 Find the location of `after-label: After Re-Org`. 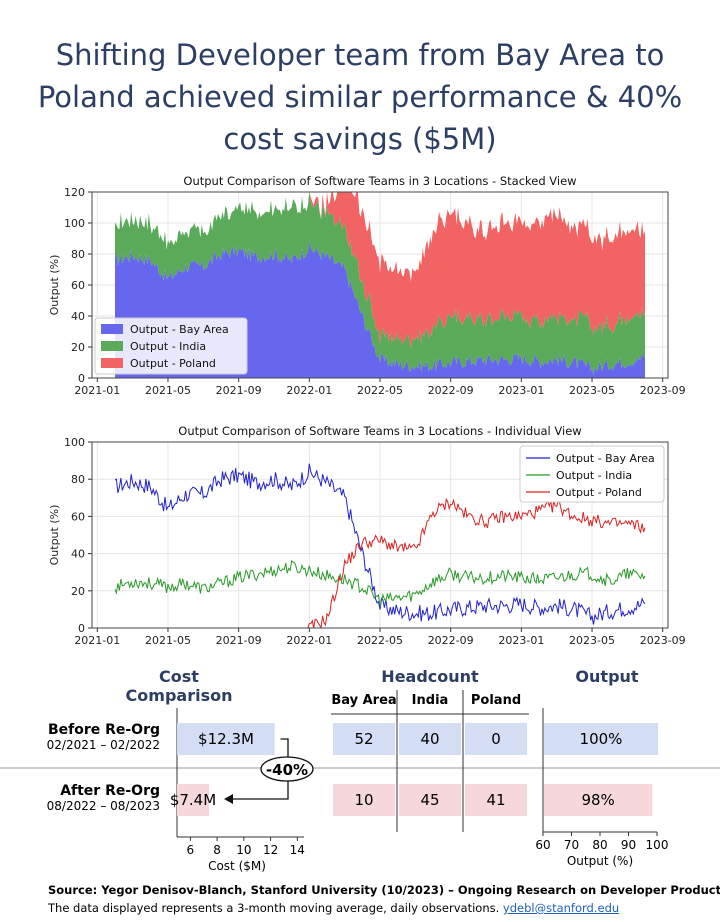

after-label: After Re-Org is located at coordinates (110, 791).